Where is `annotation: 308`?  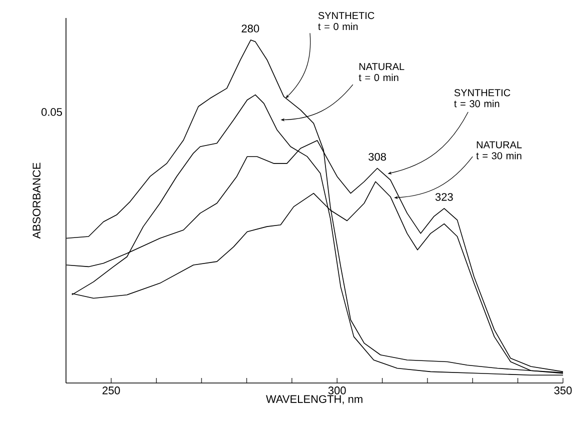 annotation: 308 is located at coordinates (377, 156).